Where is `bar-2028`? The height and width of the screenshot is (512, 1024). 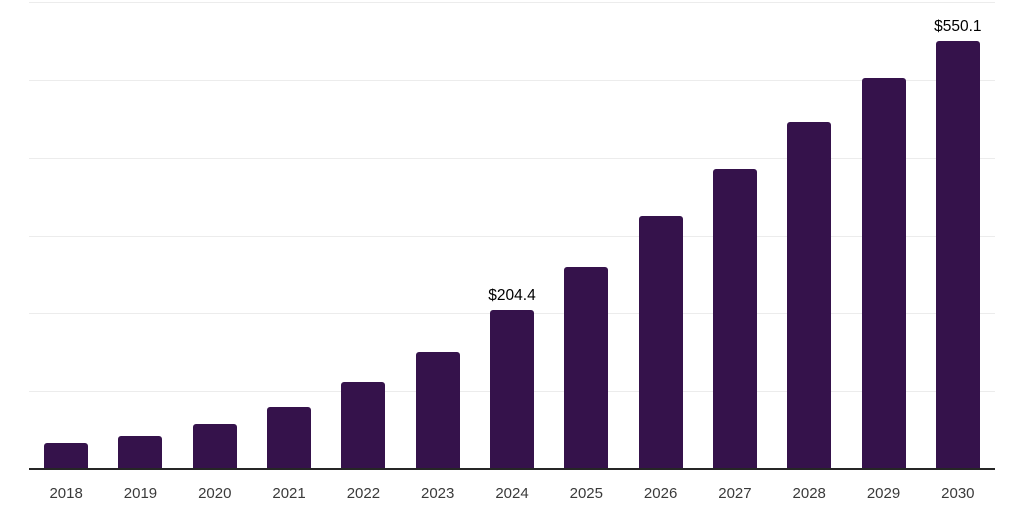 bar-2028 is located at coordinates (809, 295).